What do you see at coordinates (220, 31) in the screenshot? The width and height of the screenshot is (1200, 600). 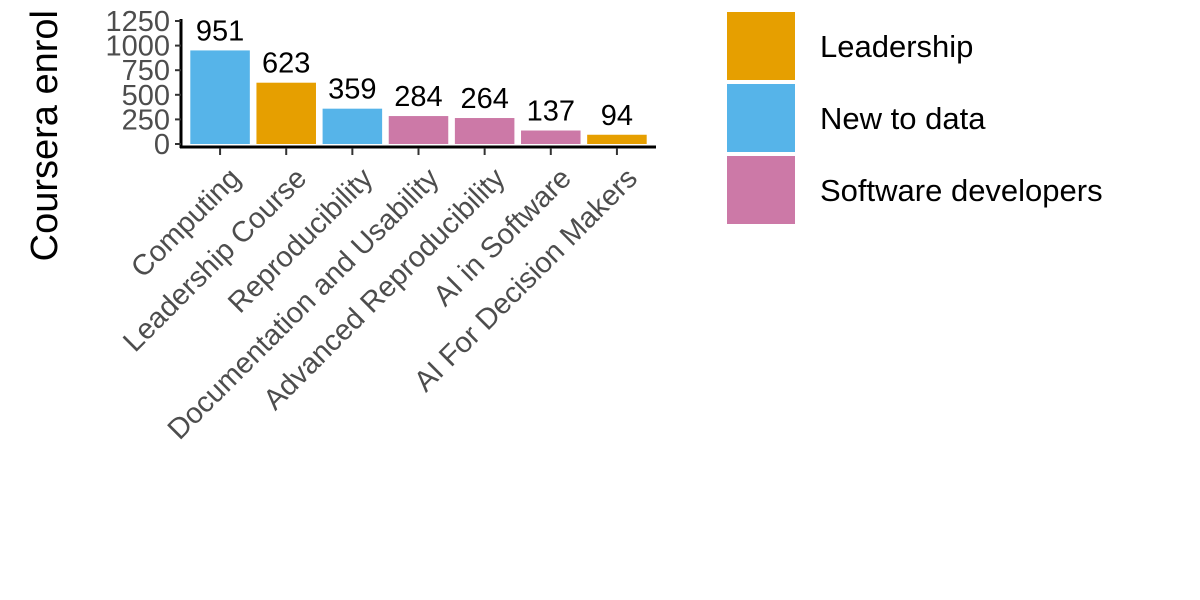 I see `data-label-0: 951` at bounding box center [220, 31].